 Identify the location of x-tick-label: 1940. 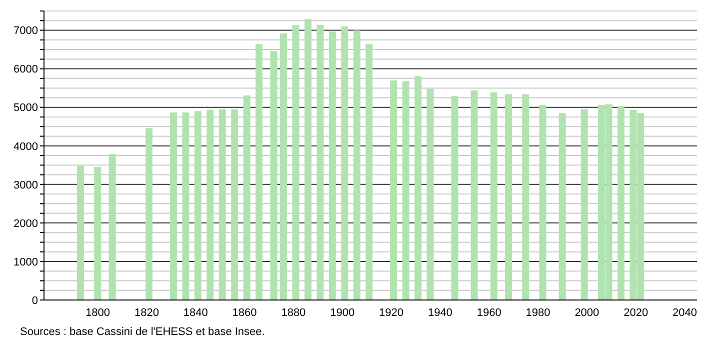
(440, 312).